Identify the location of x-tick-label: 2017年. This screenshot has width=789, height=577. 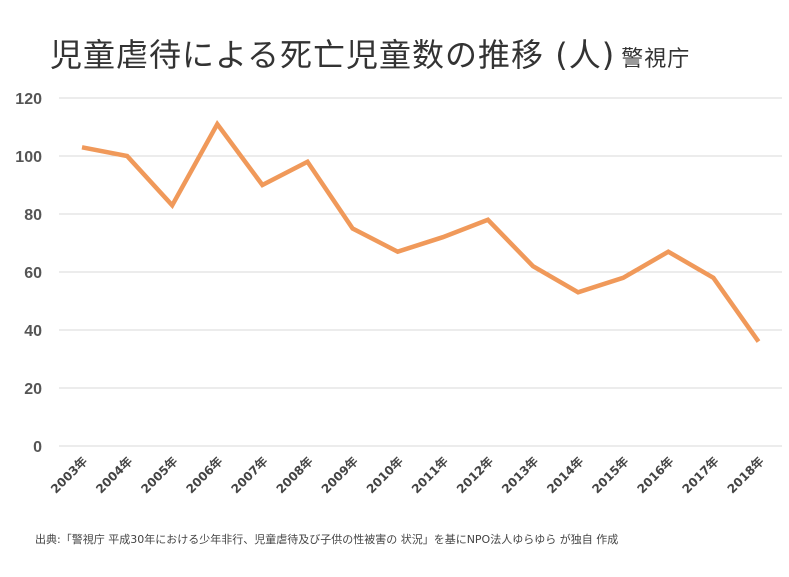
(700, 475).